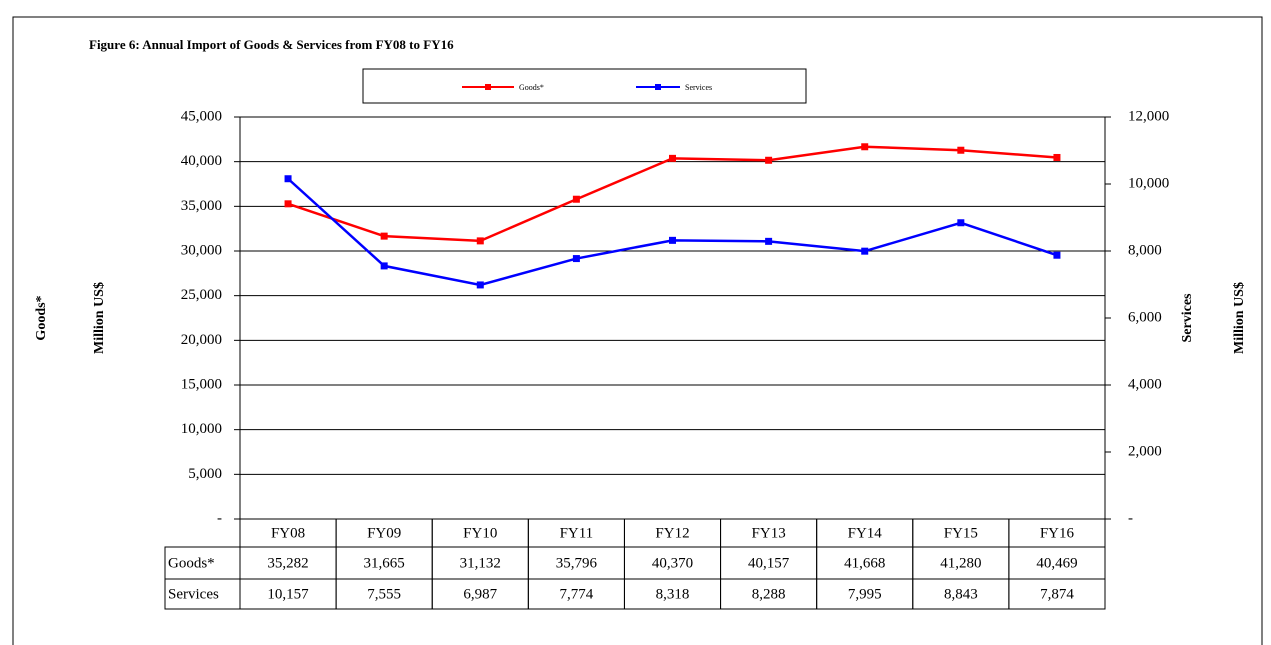 The width and height of the screenshot is (1271, 645). Describe the element at coordinates (205, 474) in the screenshot. I see `y-tick-label: 5,000` at that location.